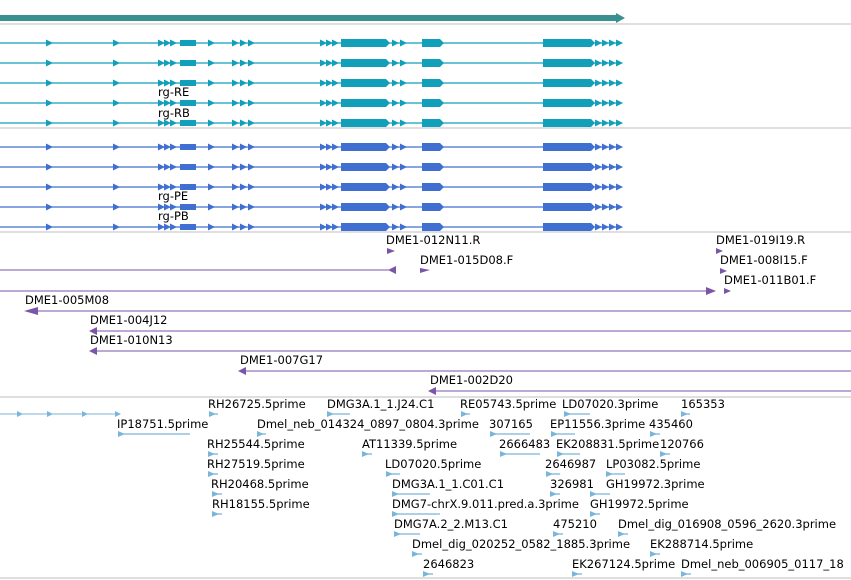 The image size is (851, 580). I want to click on est-label: RH25544.5prime, so click(256, 444).